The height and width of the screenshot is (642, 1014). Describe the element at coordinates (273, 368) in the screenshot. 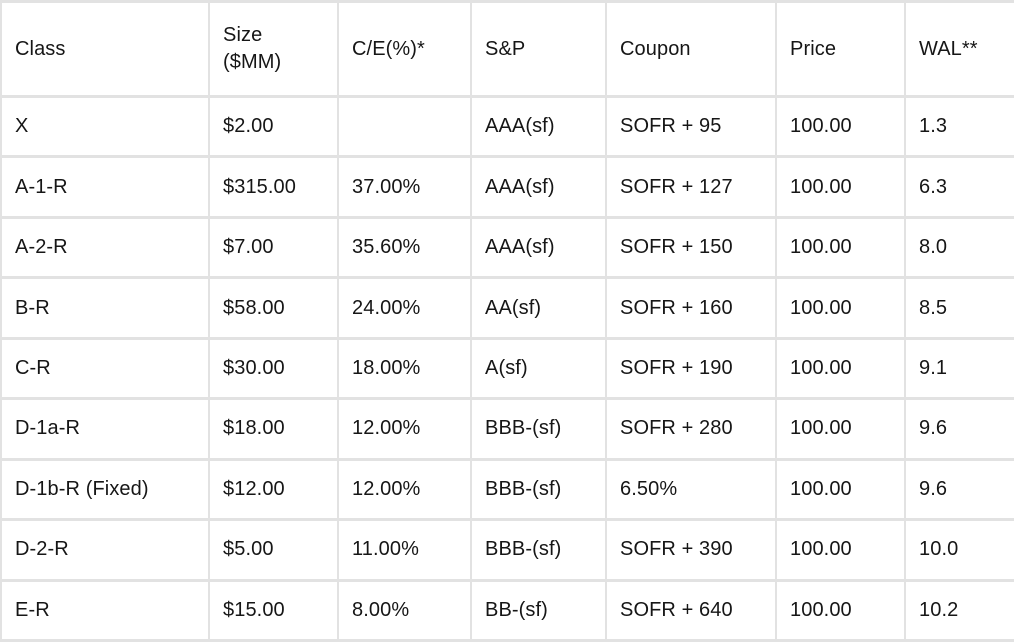

I see `cell-size: $30.00` at that location.